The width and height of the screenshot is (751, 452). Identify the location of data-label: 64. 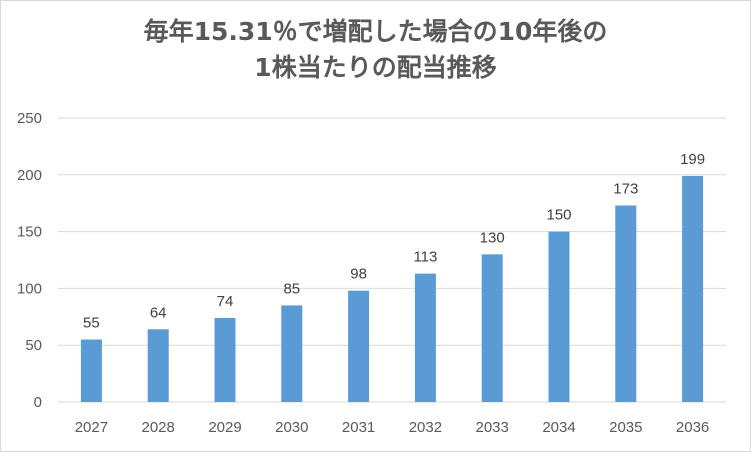
(158, 312).